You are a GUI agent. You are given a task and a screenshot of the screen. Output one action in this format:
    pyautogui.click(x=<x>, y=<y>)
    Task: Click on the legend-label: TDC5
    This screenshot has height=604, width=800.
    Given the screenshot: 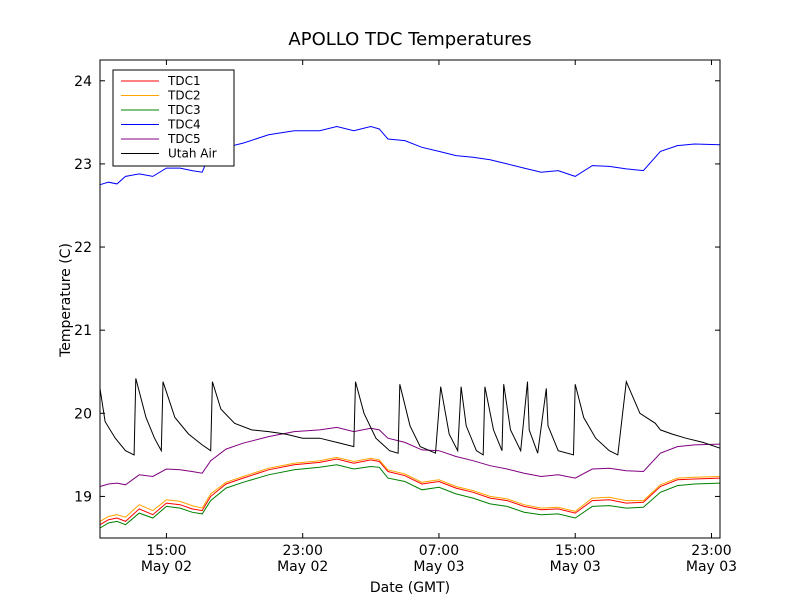 What is the action you would take?
    pyautogui.click(x=184, y=139)
    